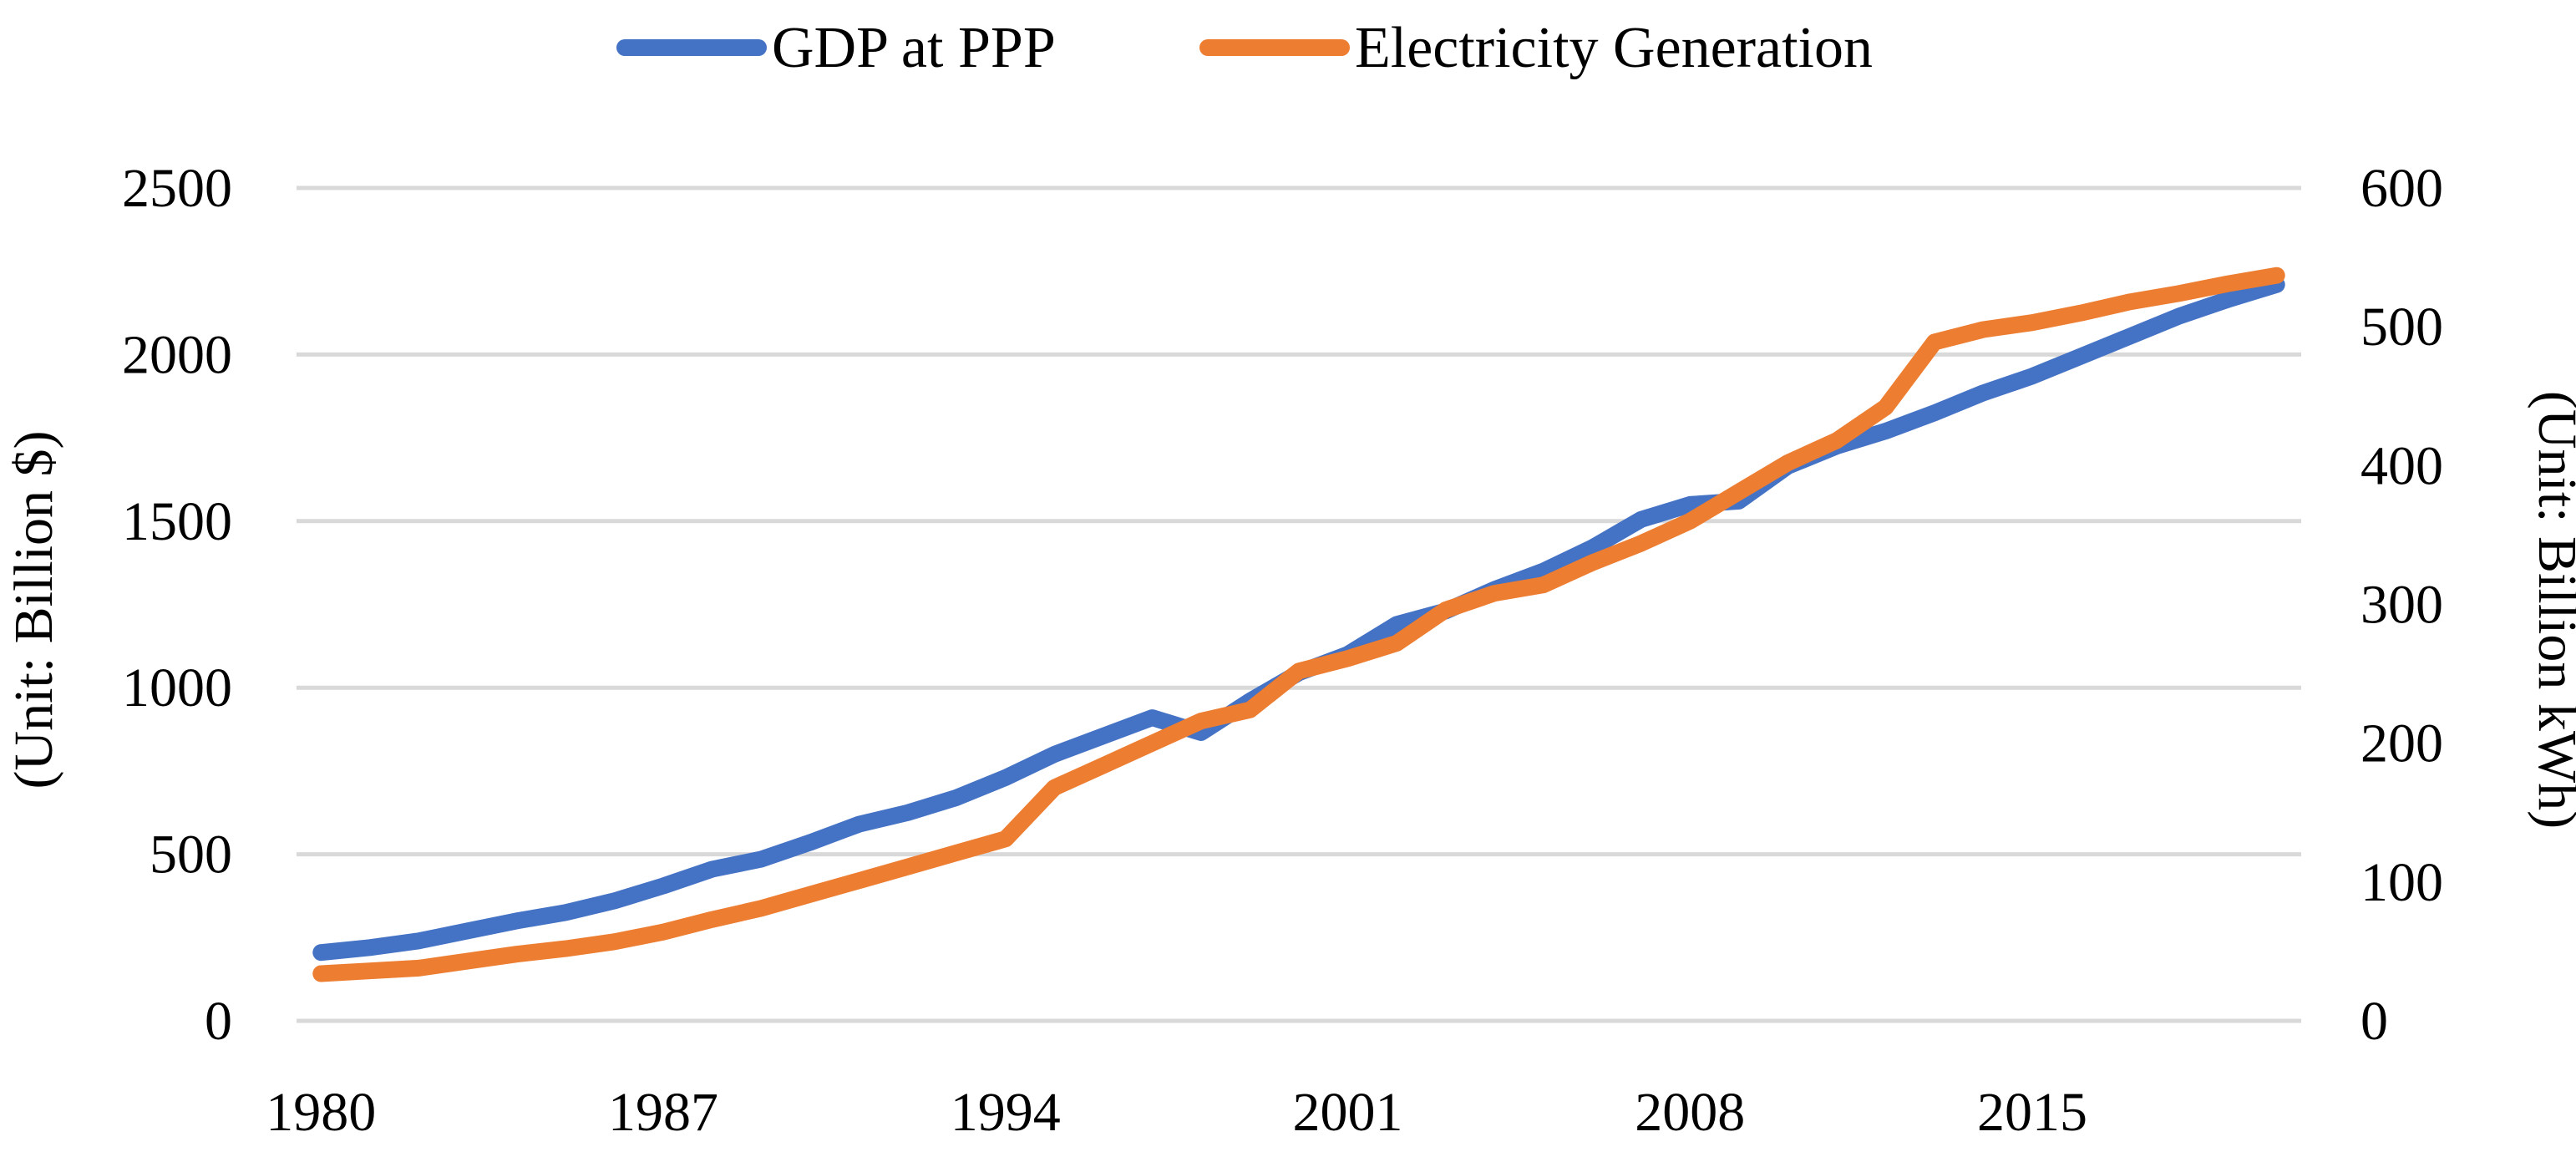 The image size is (2576, 1152). I want to click on y-axis-right: 0 100 200 300 400 500 600, so click(2401, 605).